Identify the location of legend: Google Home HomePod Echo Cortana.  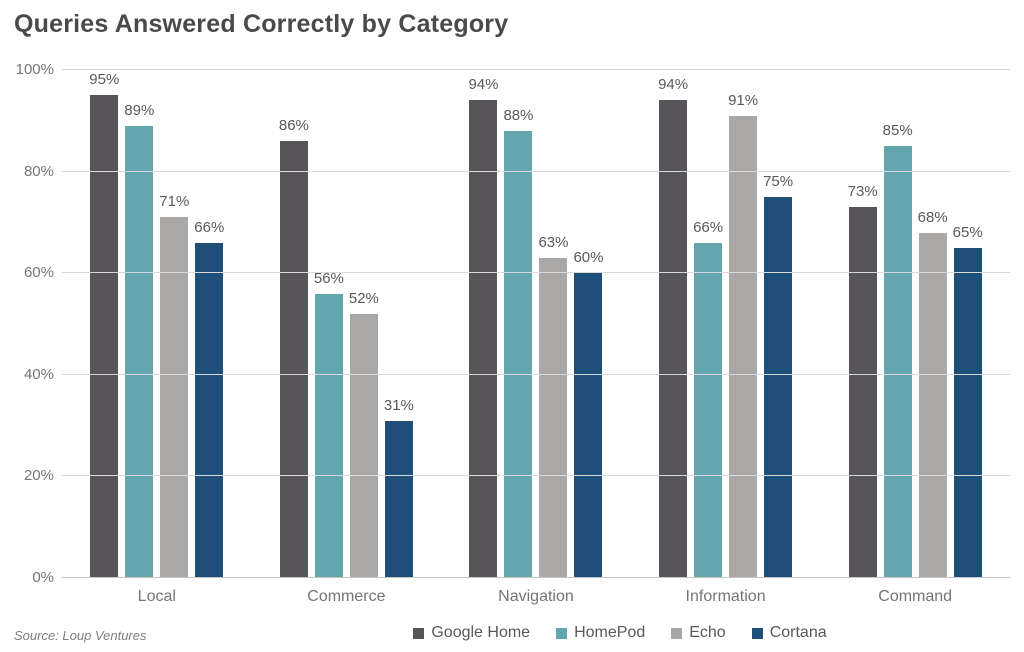
(620, 633).